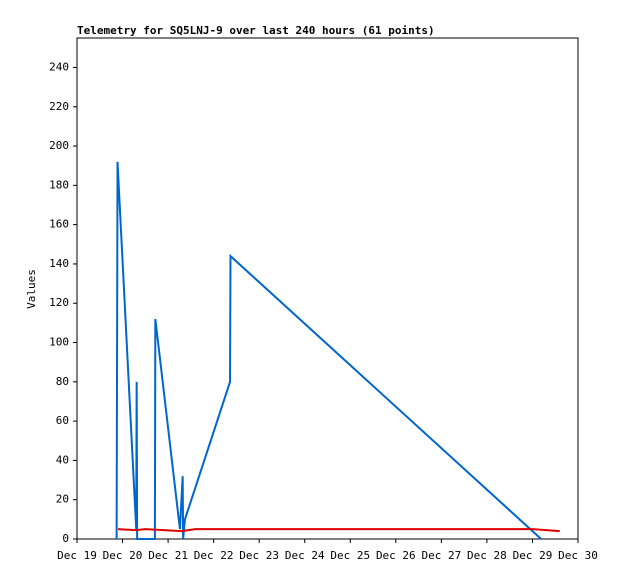 This screenshot has height=579, width=618. Describe the element at coordinates (31, 289) in the screenshot. I see `y-axis-label: Values` at that location.